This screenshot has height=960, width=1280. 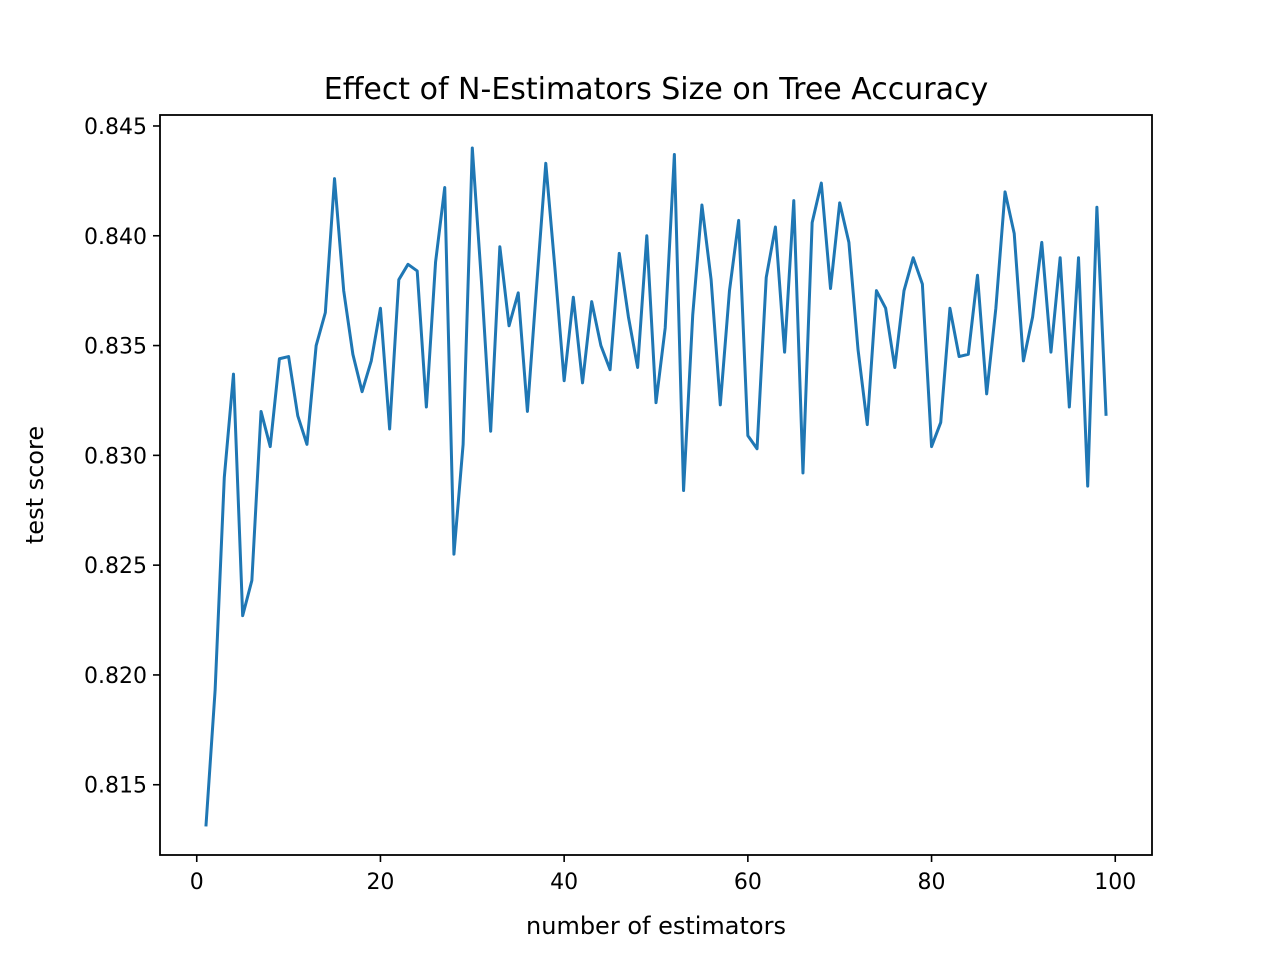 I want to click on x-tick-label: 80, so click(x=932, y=882).